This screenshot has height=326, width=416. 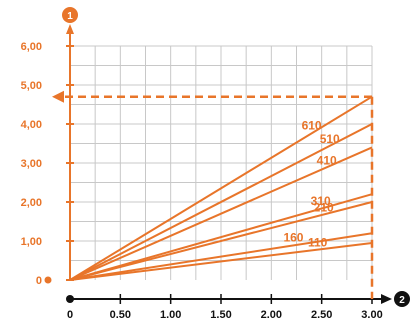 What do you see at coordinates (321, 201) in the screenshot?
I see `series-label-310: 310` at bounding box center [321, 201].